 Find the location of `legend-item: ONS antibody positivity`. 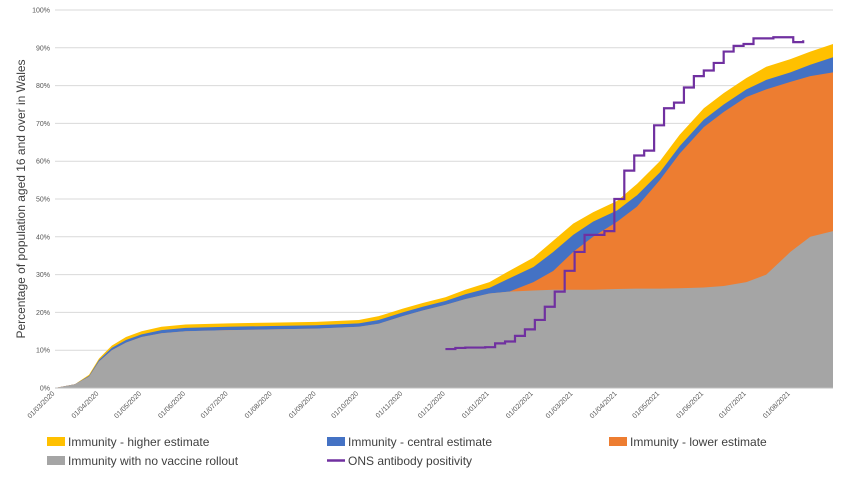

legend-item: ONS antibody positivity is located at coordinates (399, 461).